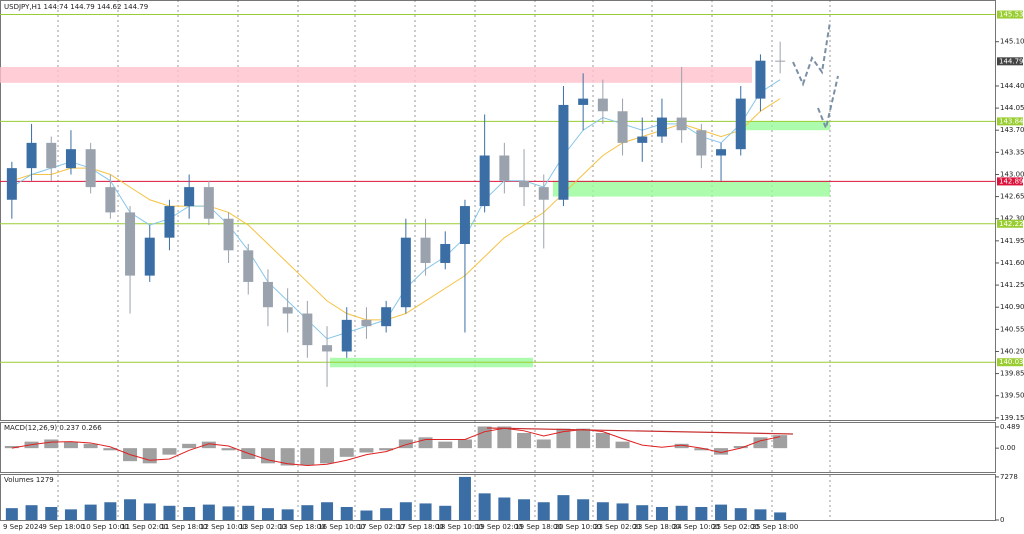 The width and height of the screenshot is (1024, 534). I want to click on level-label: 143.84, so click(1011, 121).